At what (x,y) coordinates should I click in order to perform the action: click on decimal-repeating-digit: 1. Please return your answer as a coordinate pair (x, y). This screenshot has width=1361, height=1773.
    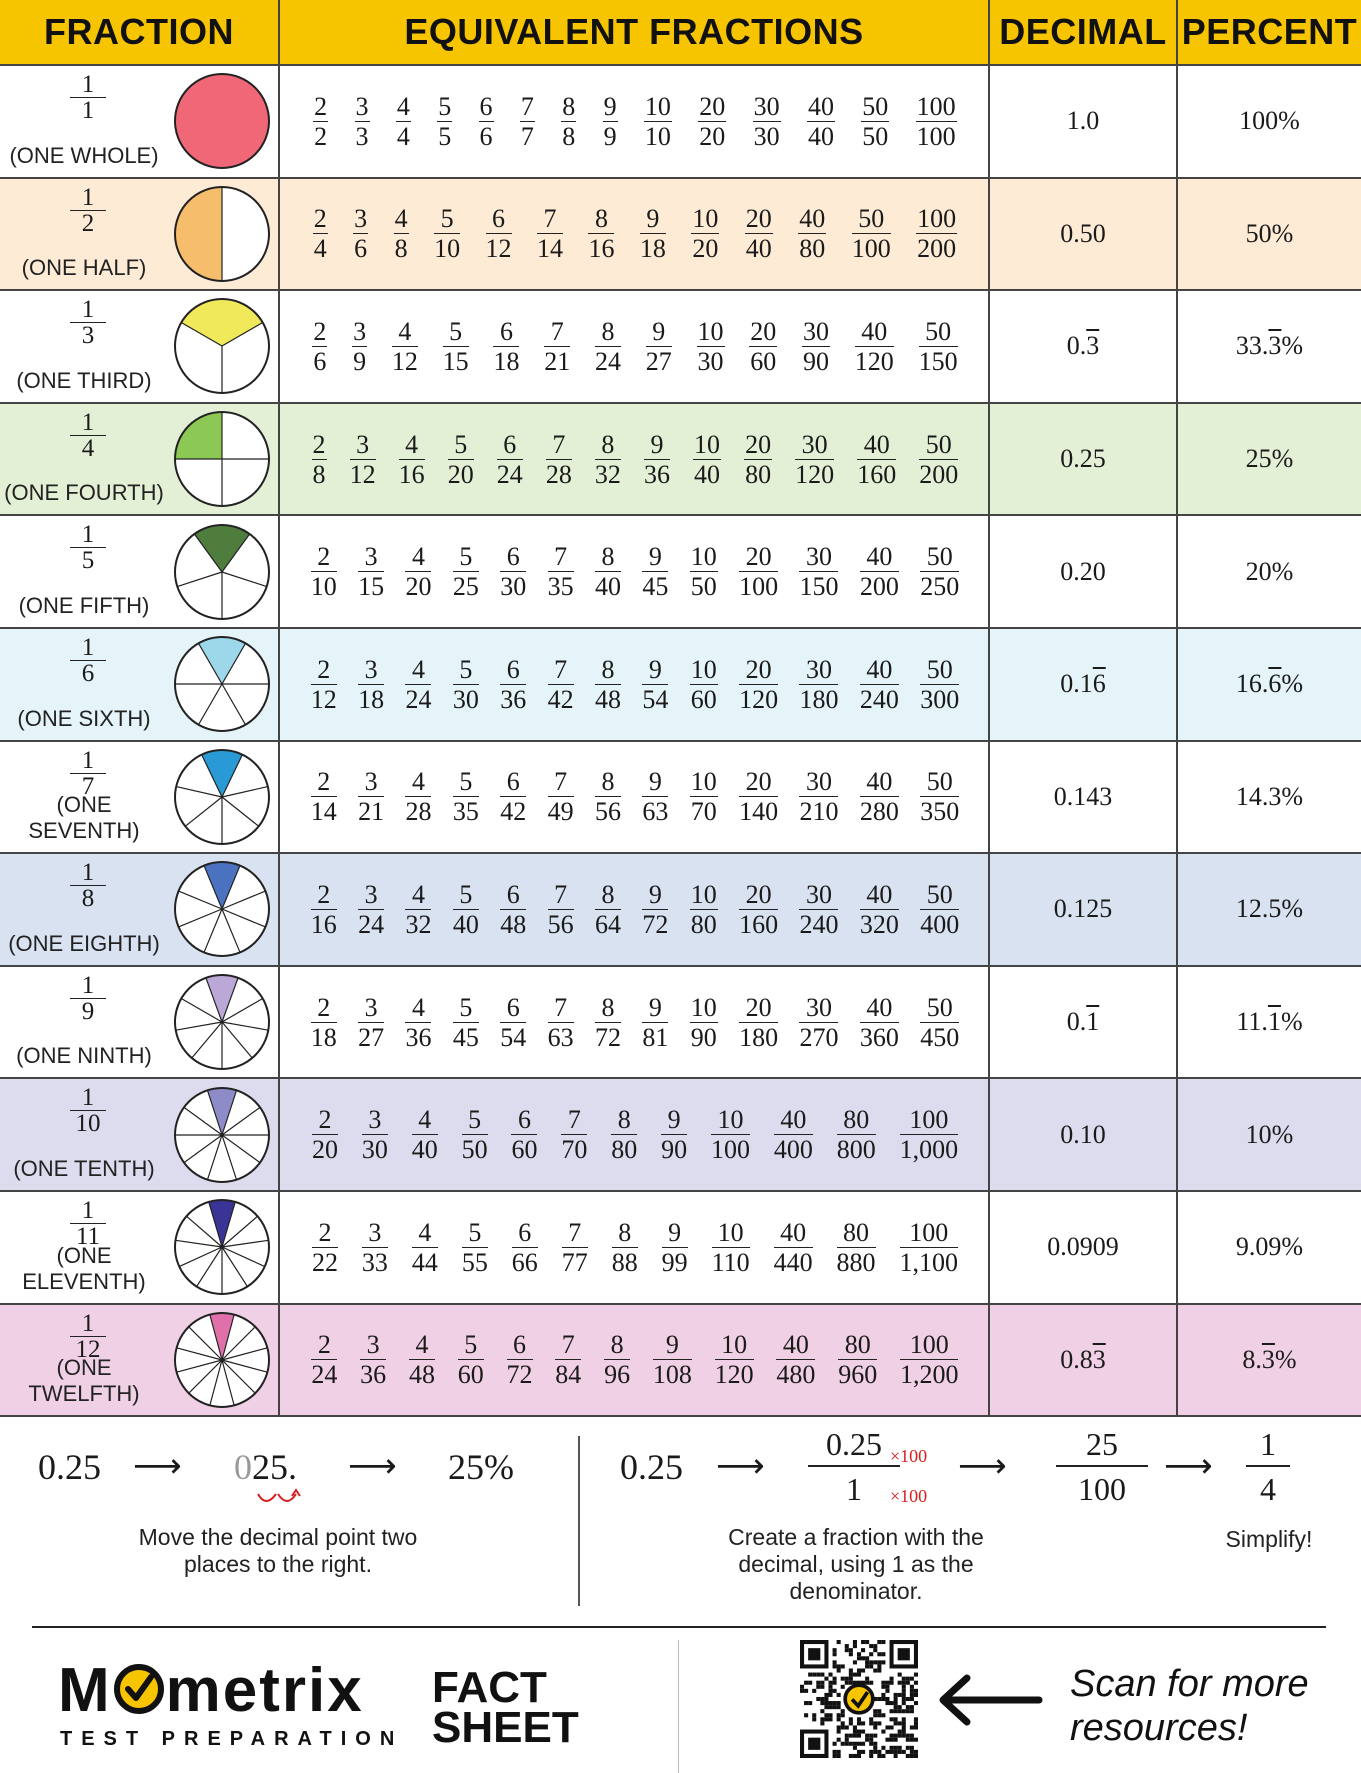
    Looking at the image, I should click on (1093, 1022).